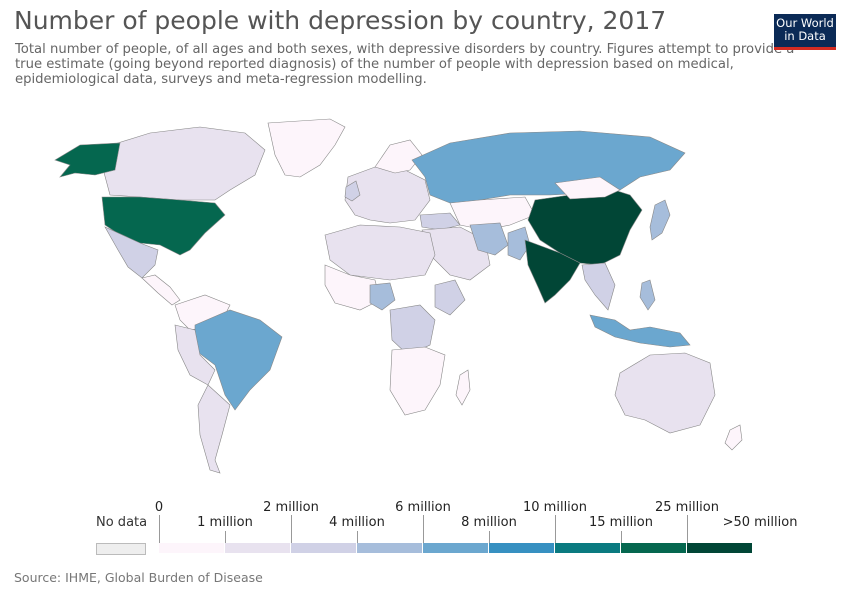 This screenshot has height=600, width=850. Describe the element at coordinates (417, 381) in the screenshot. I see `country-southern-africa` at that location.